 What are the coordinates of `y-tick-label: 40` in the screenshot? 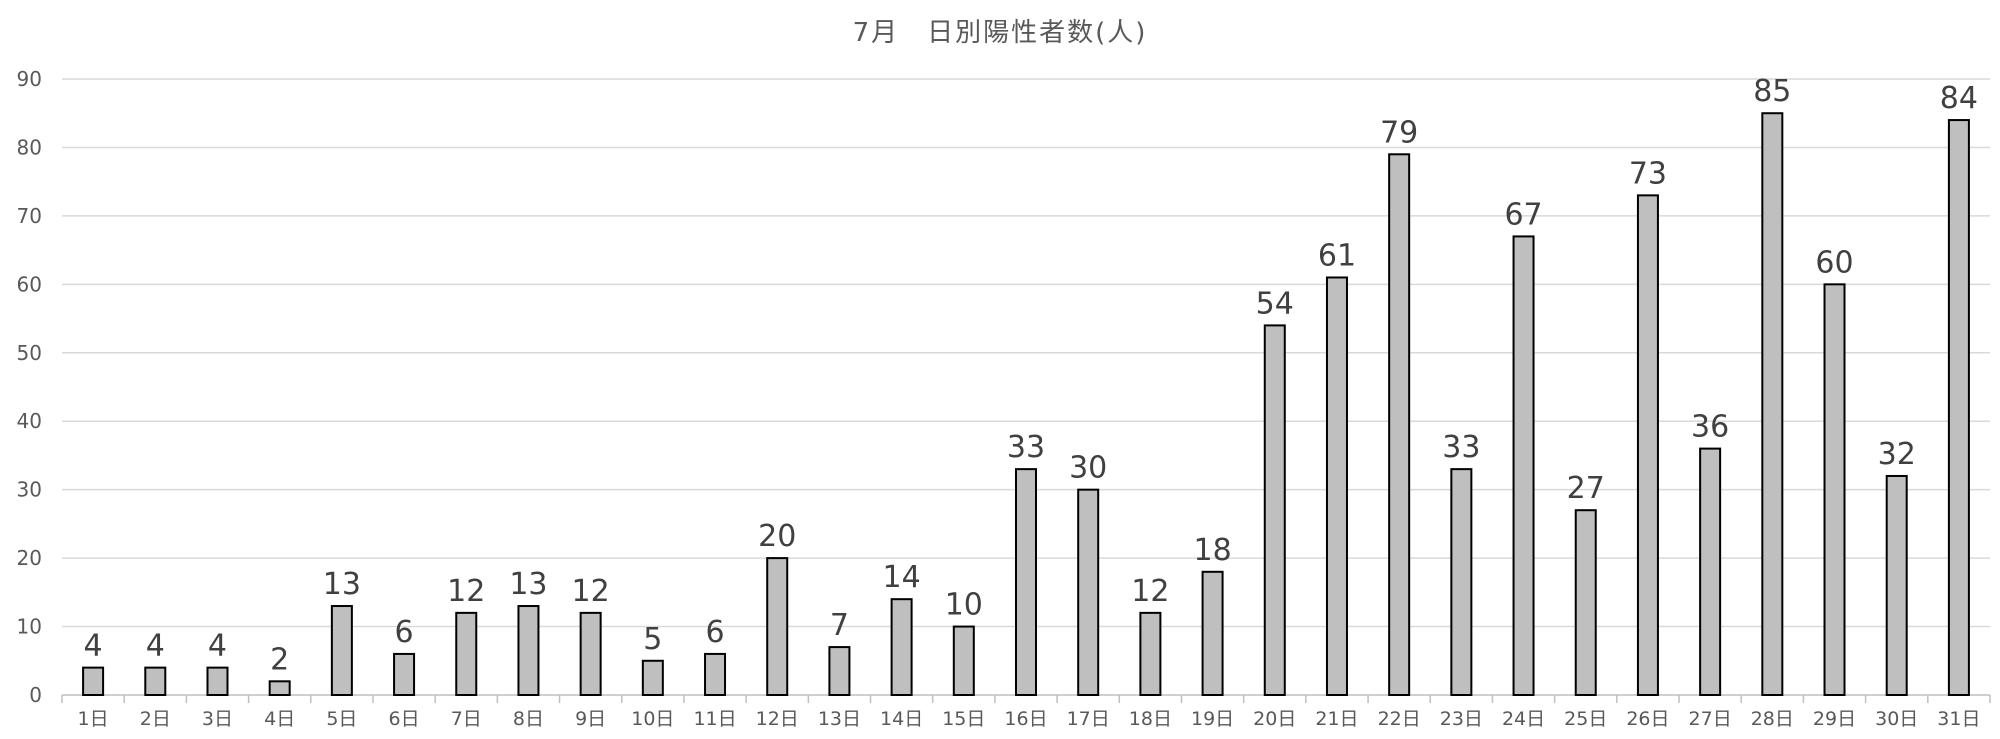 It's located at (29, 421).